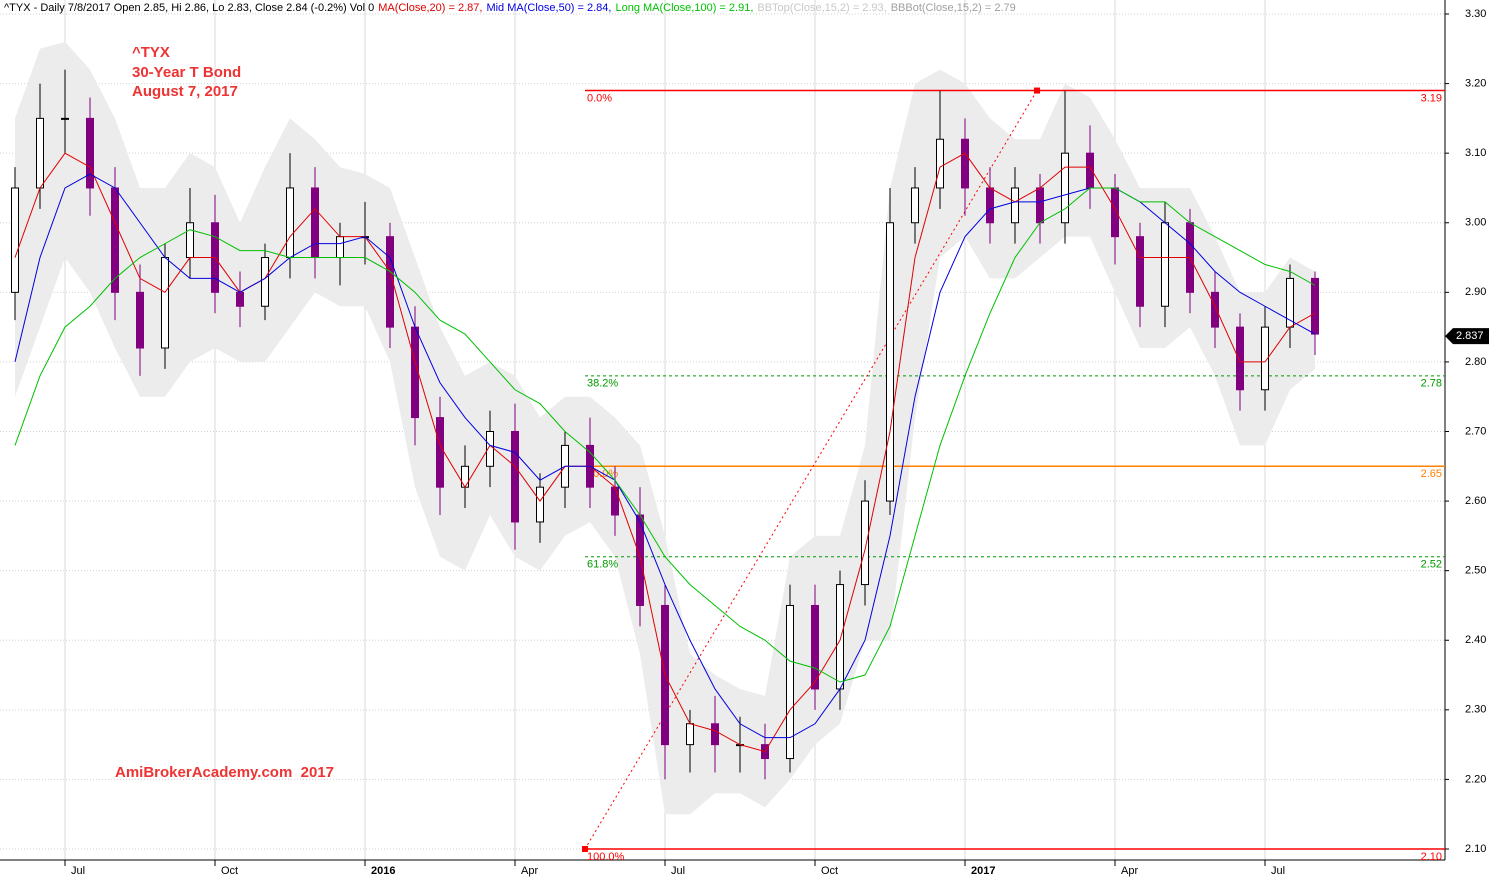  I want to click on header-item: BBBot(Close,15,2) = 2.79, so click(953, 8).